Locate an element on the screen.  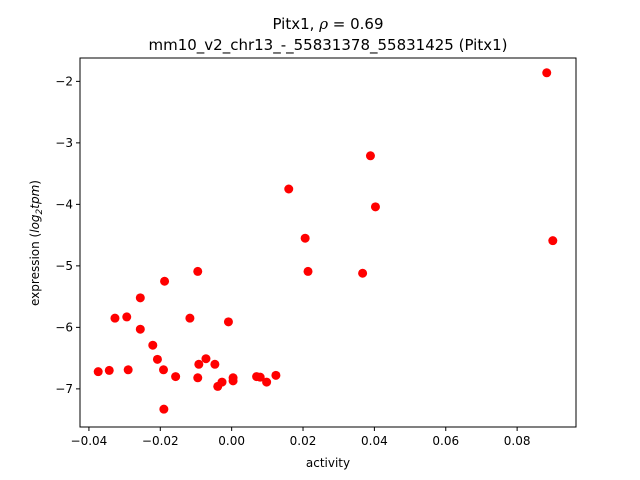
y-axis: −7 −6 −5 −4 −3 −2 is located at coordinates (67, 235).